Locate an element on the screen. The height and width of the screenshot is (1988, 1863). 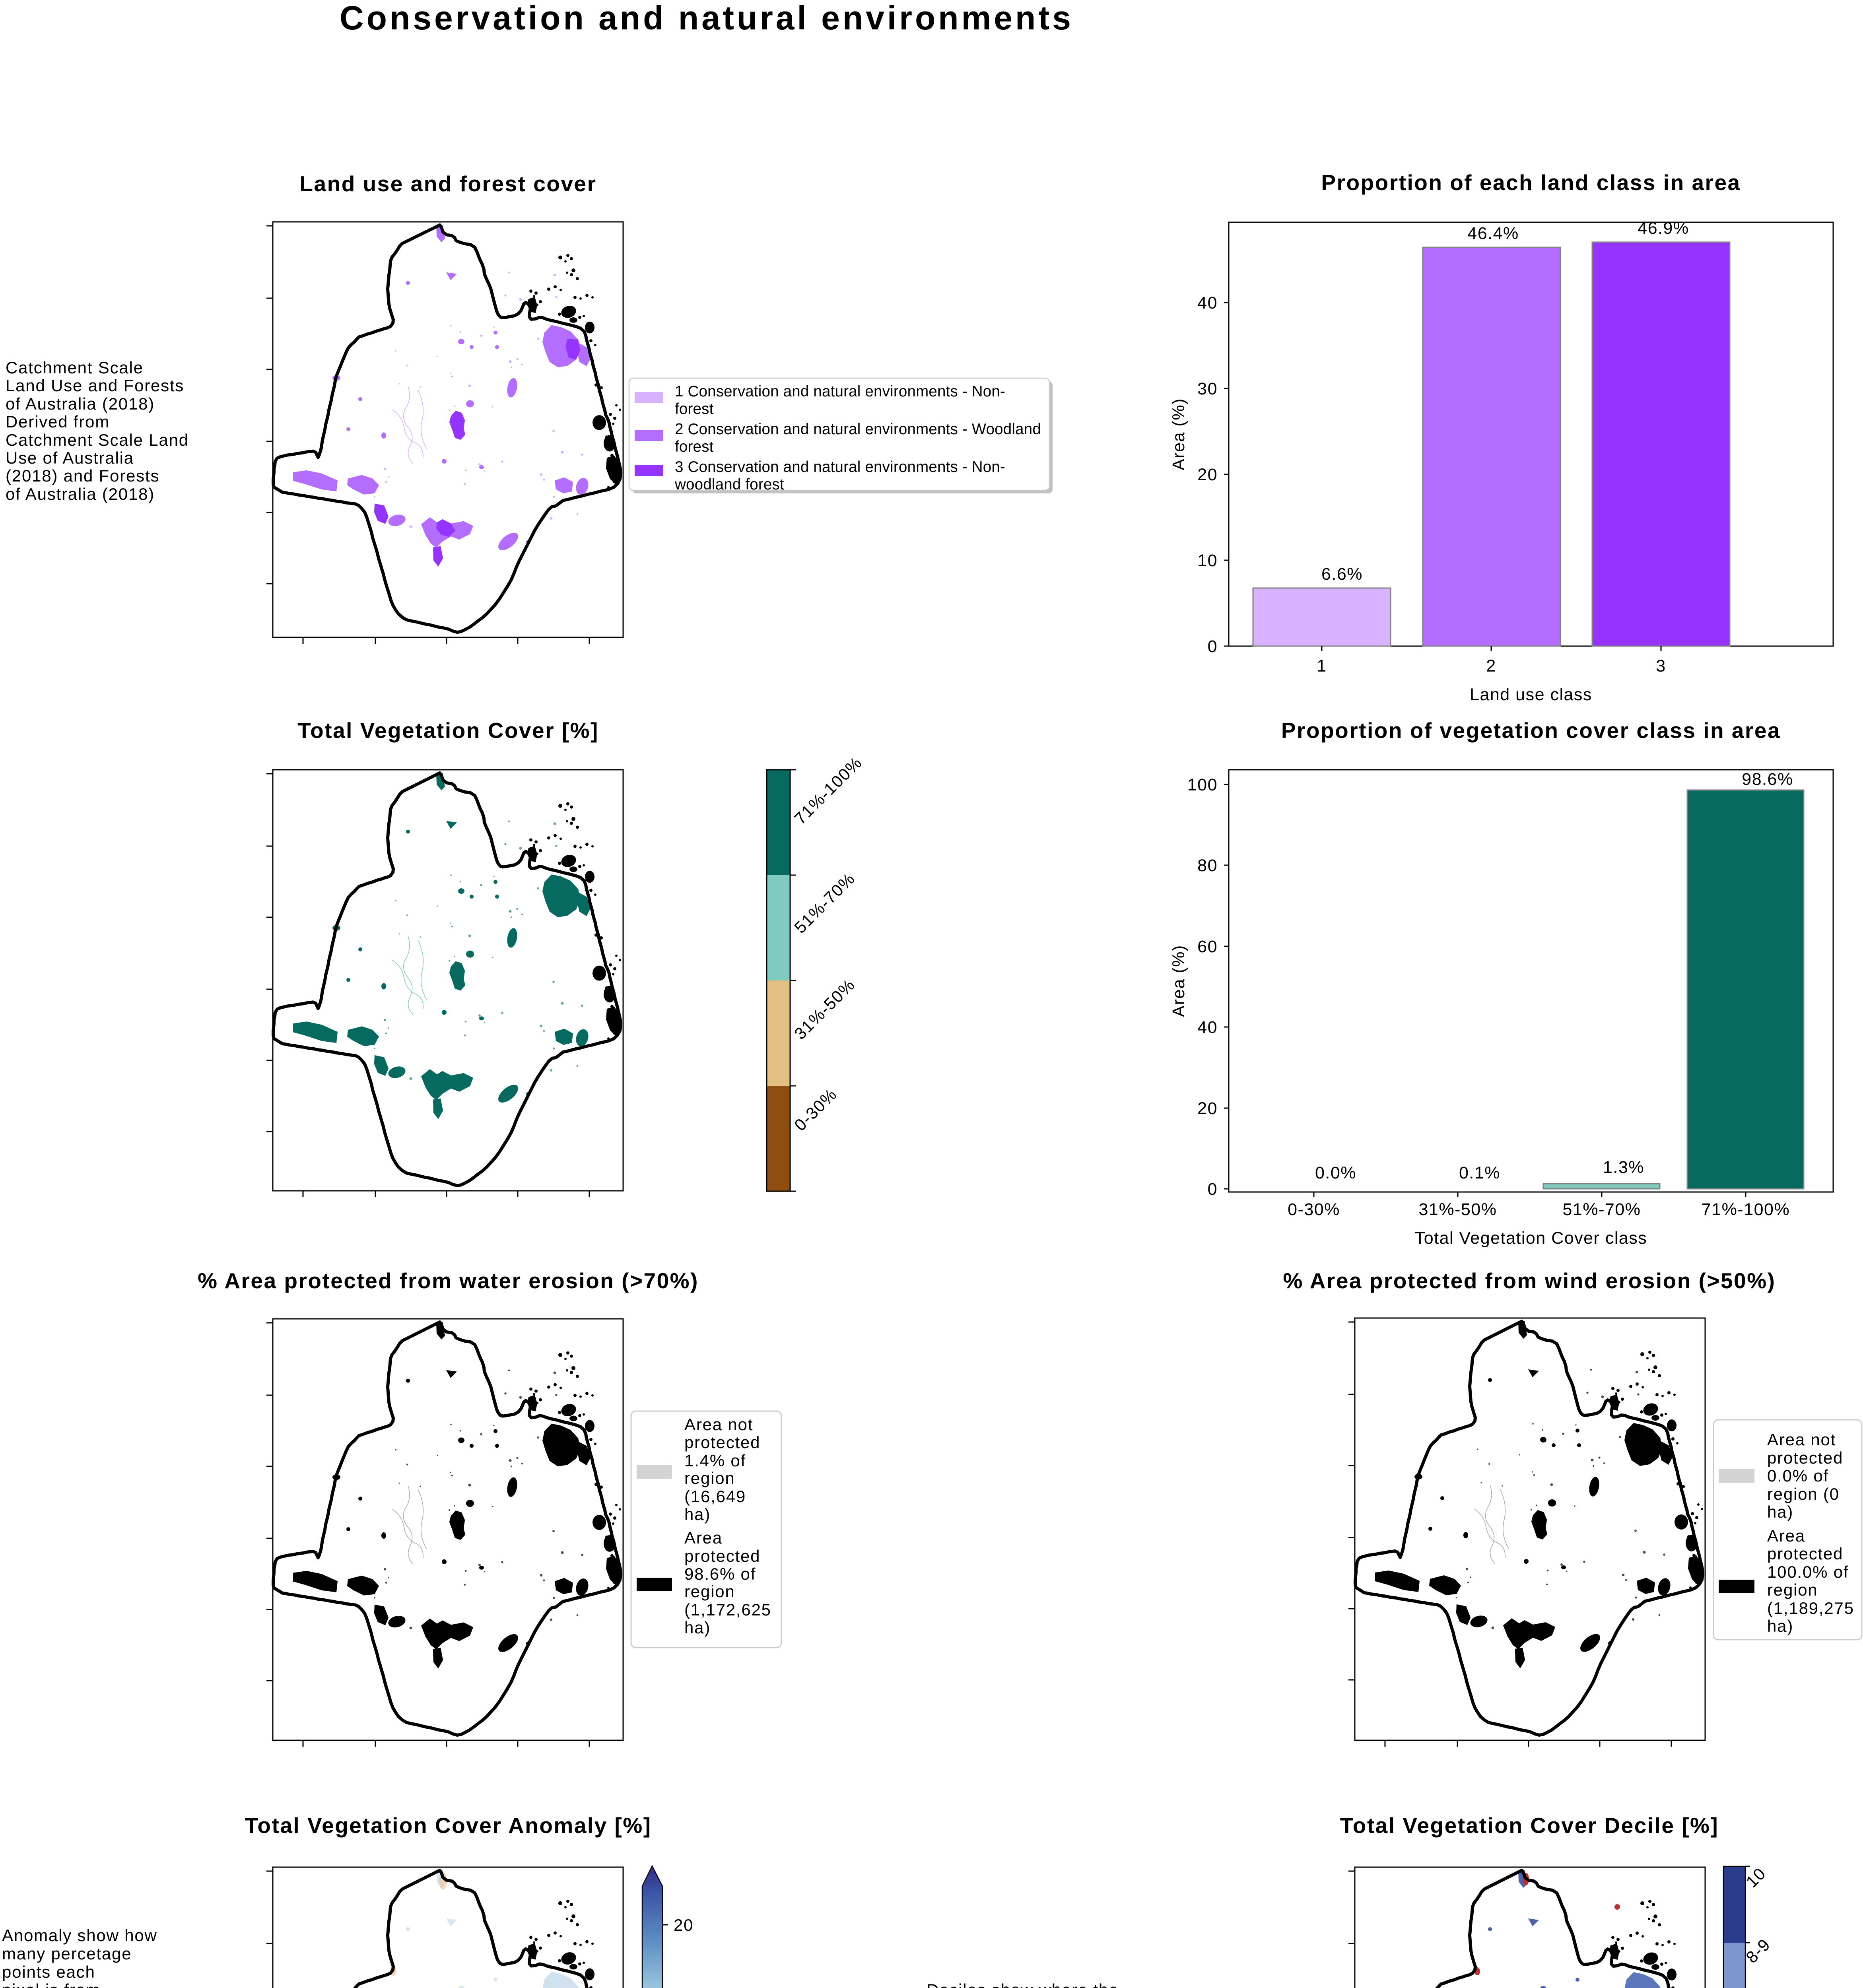
svg-text: 30 is located at coordinates (1207, 388).